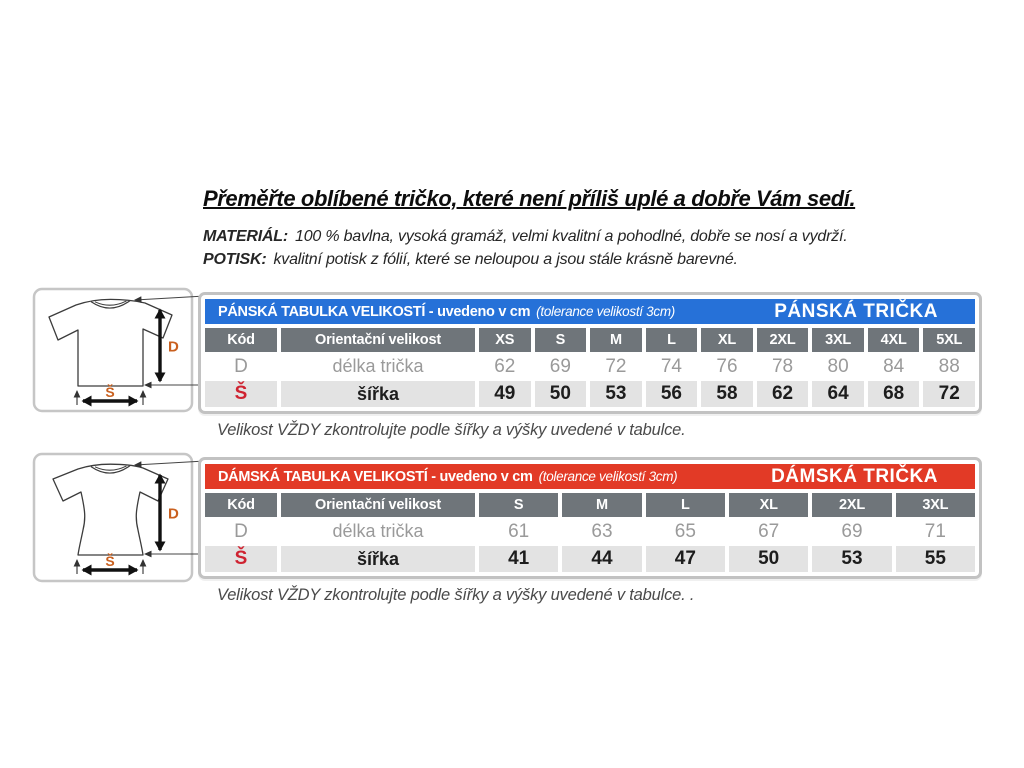  What do you see at coordinates (375, 476) in the screenshot?
I see `womens-table-title: DÁMSKÁ TABULKA VELIKOSTÍ - uvedeno v cm` at bounding box center [375, 476].